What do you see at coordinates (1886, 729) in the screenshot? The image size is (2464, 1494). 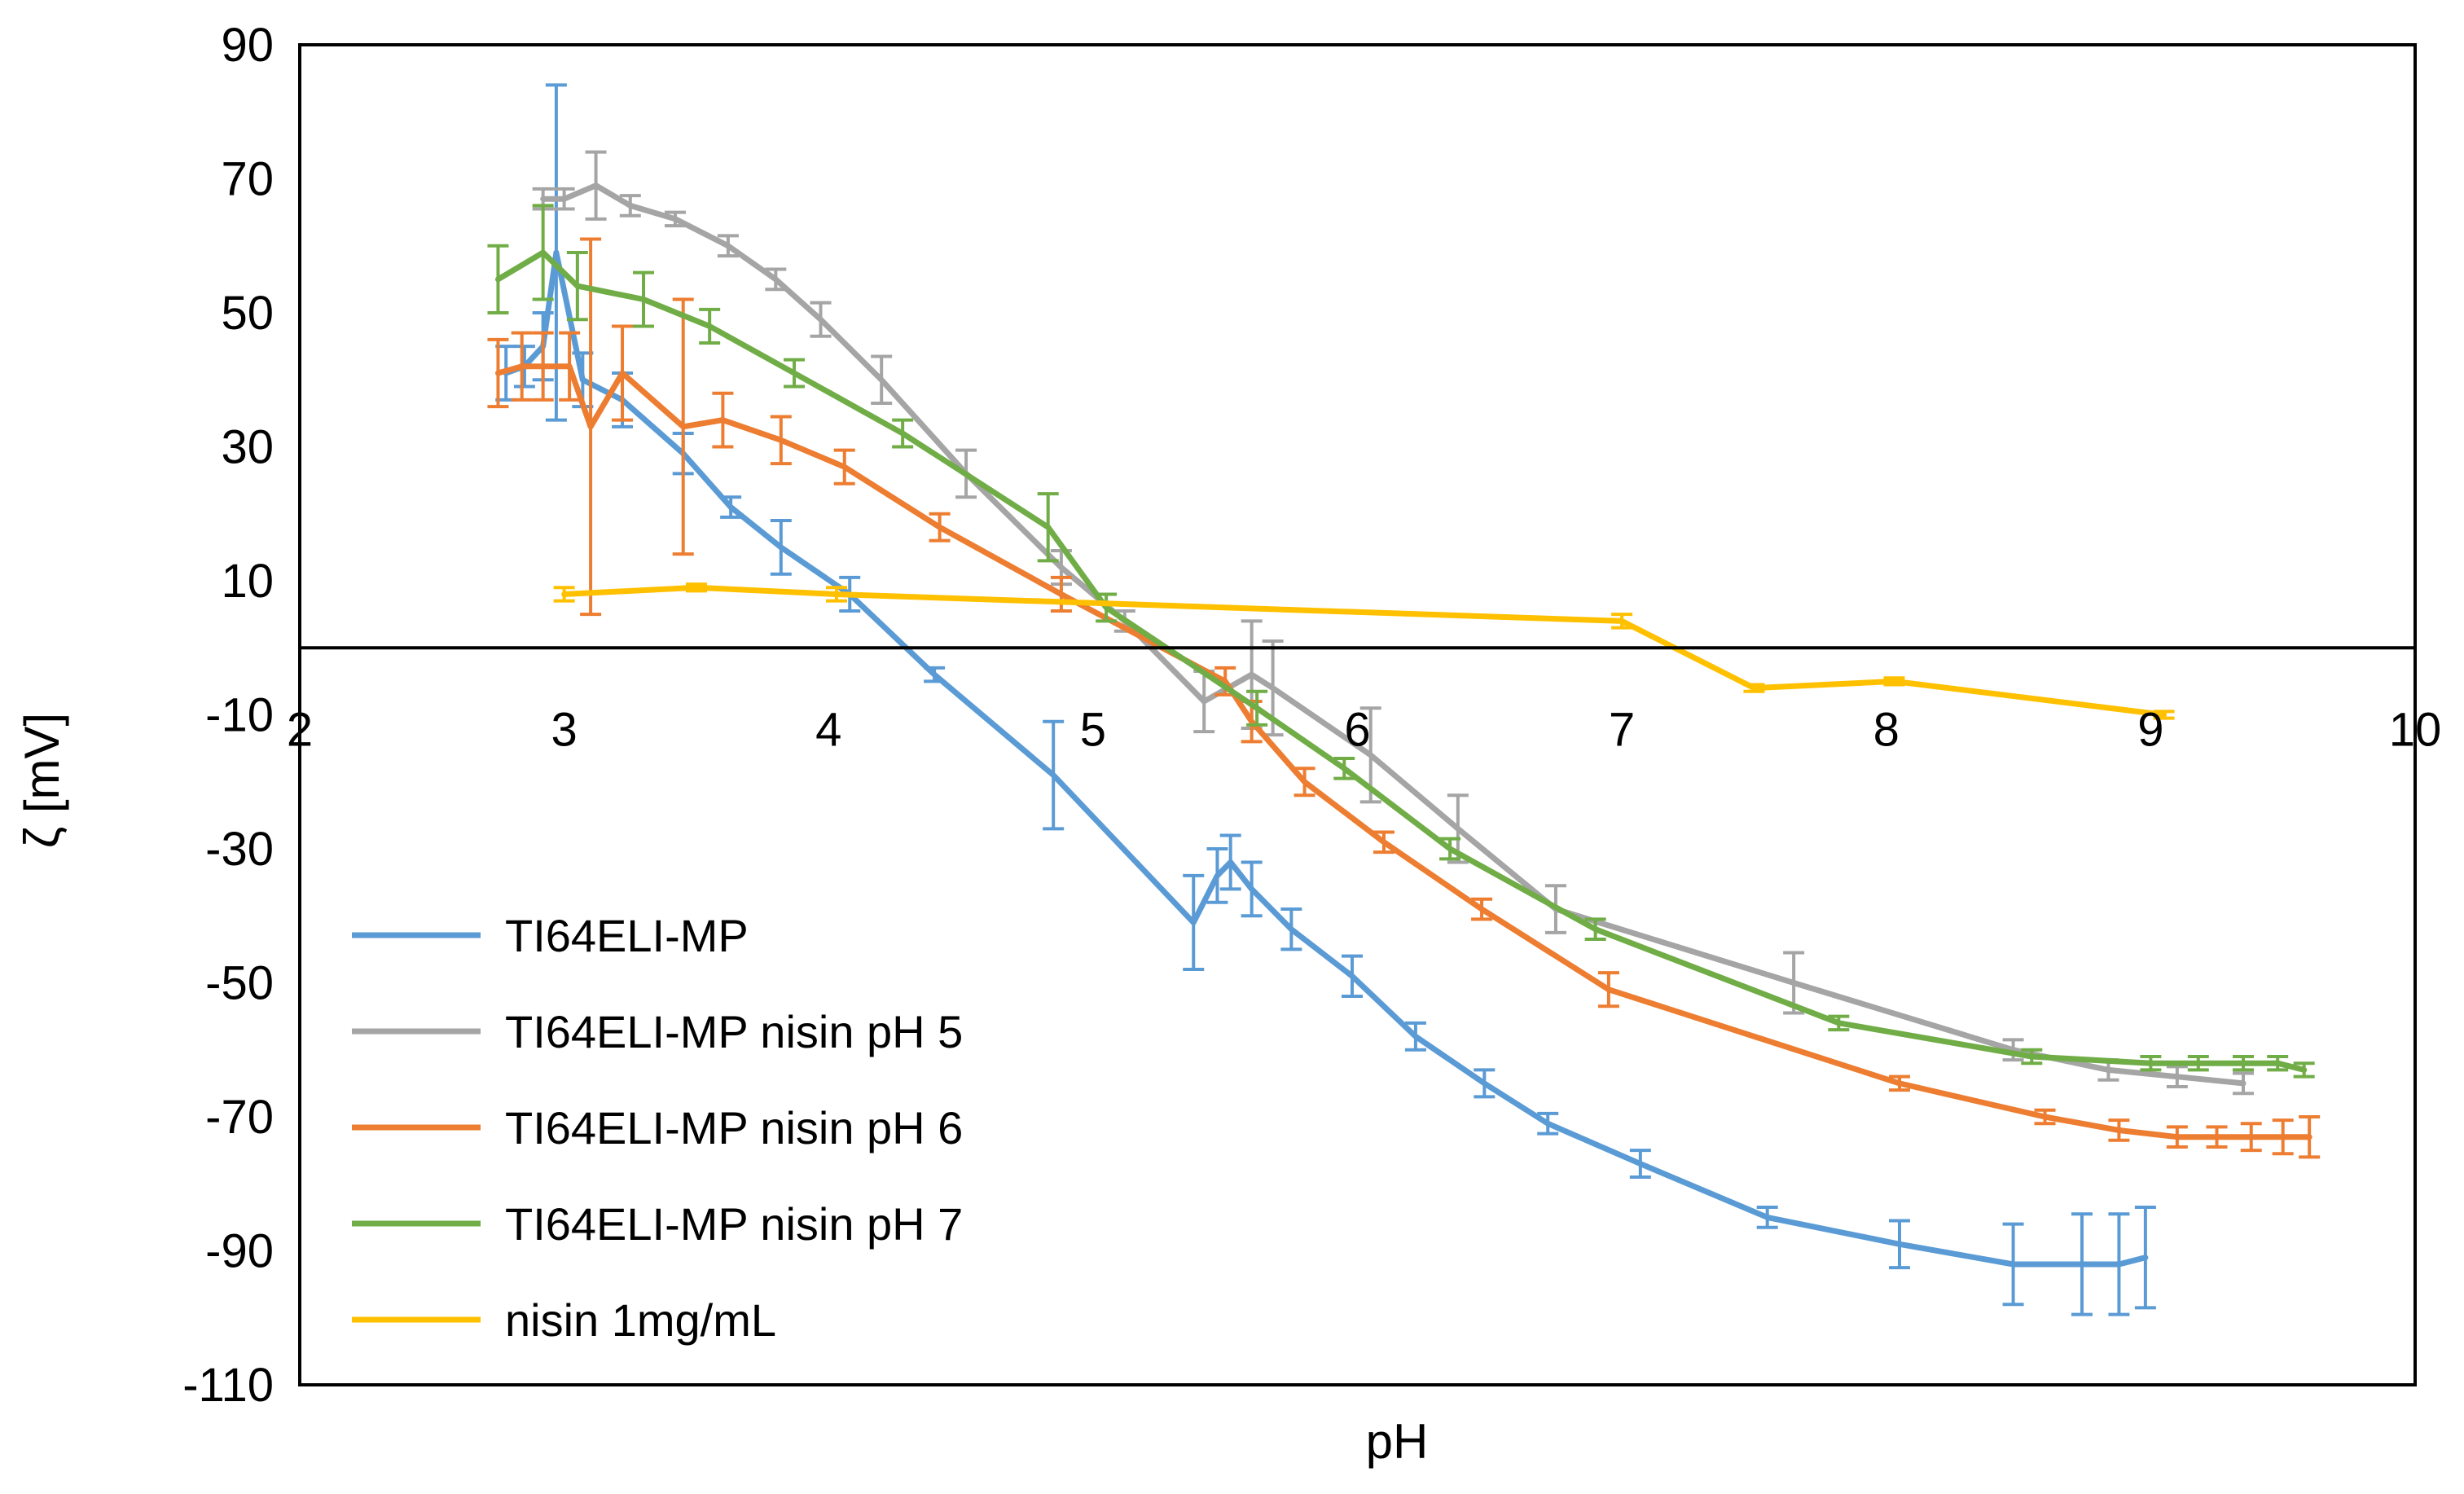 I see `x-tick-label: 8` at bounding box center [1886, 729].